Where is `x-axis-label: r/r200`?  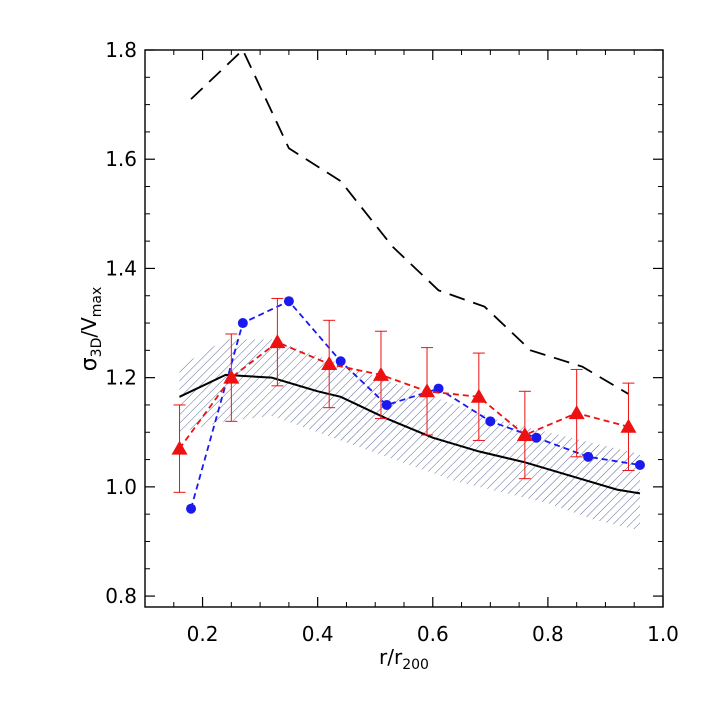
x-axis-label: r/r200 is located at coordinates (404, 659).